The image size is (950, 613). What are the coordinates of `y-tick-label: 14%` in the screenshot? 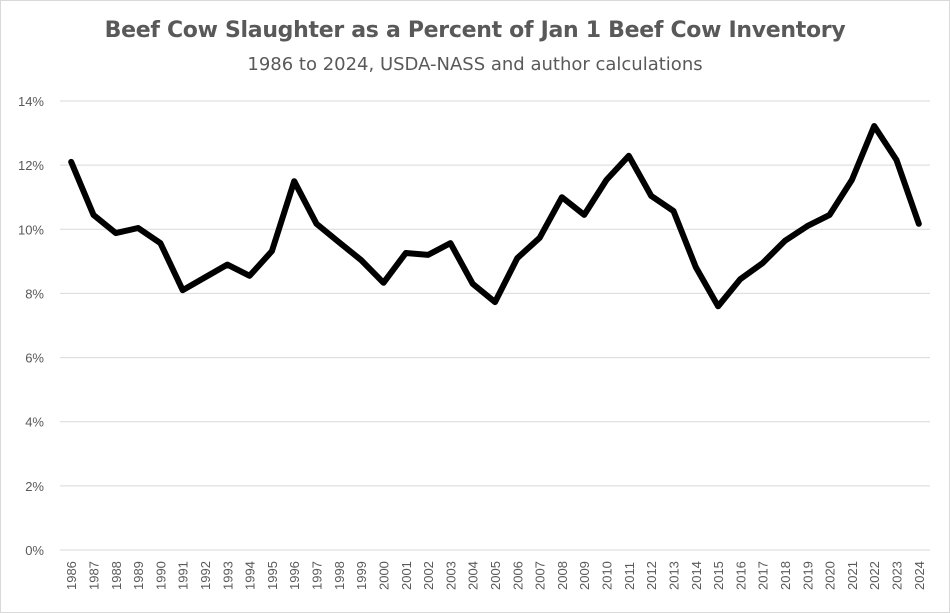 It's located at (31, 101).